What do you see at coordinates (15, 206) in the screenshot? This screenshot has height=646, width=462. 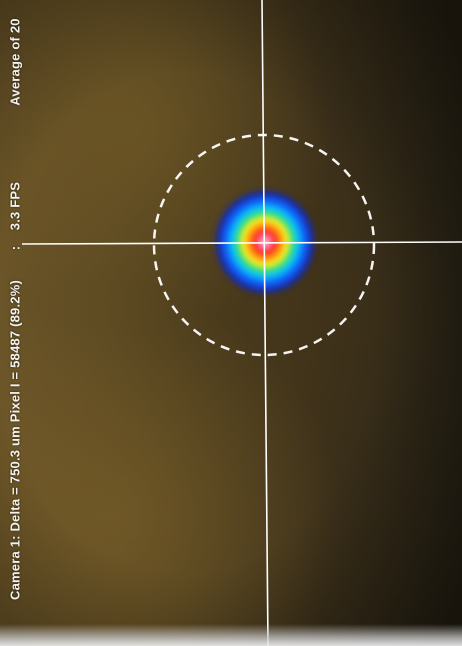 I see `frame-rate-label: 3.3 FPS` at bounding box center [15, 206].